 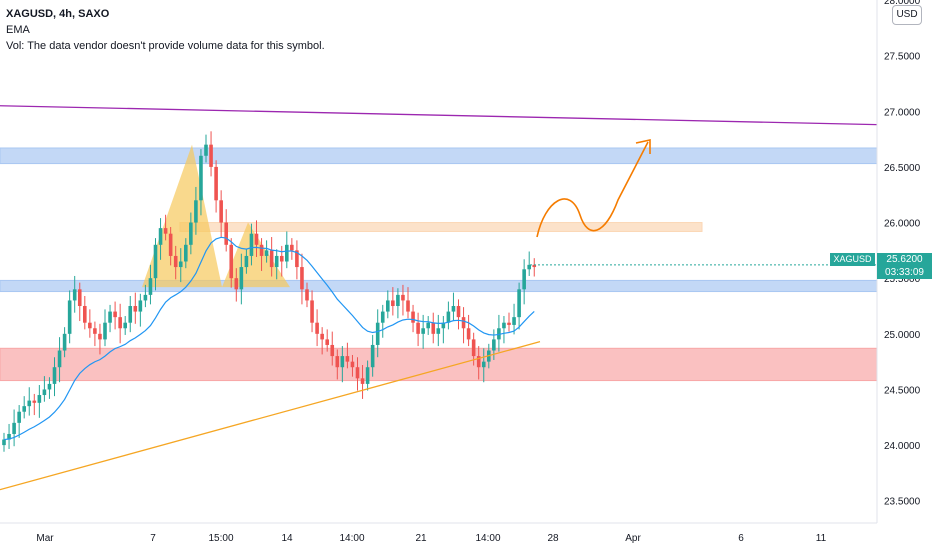 I want to click on projection-arrowhead, so click(x=643, y=146).